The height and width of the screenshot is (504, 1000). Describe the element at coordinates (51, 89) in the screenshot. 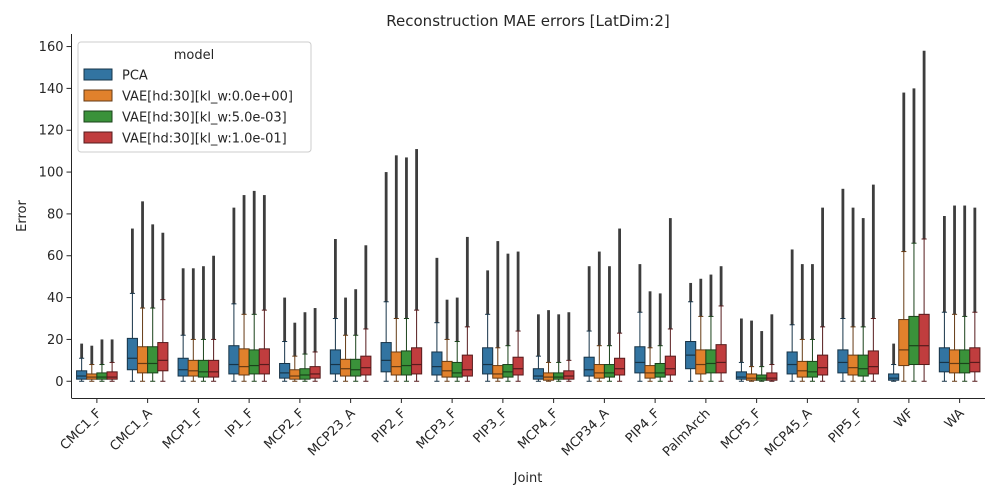

I see `y-tick-label: 140` at that location.